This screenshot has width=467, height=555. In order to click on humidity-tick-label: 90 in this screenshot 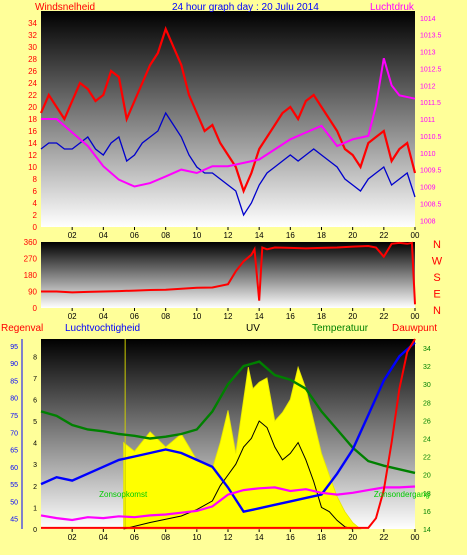, I will do `click(14, 364)`.